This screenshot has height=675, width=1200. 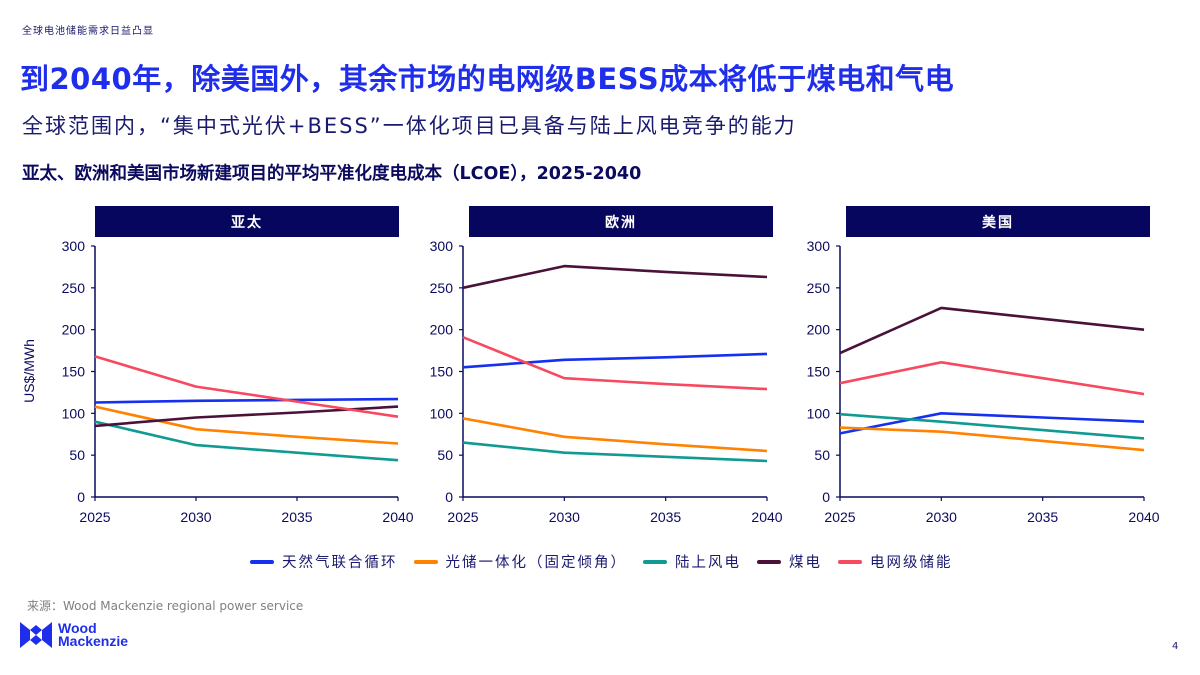 I want to click on section-kicker: 全球电池储能需求日益凸显, so click(x=88, y=31).